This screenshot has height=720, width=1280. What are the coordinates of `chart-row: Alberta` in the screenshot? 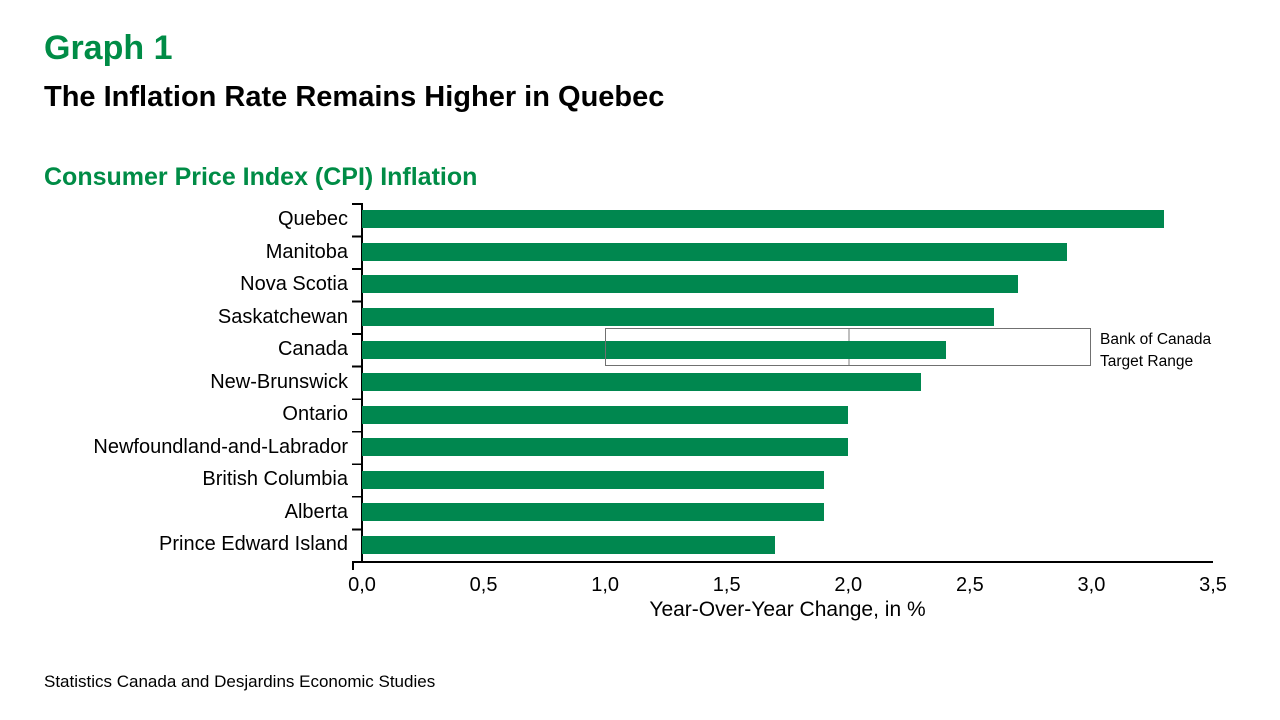 It's located at (606, 512).